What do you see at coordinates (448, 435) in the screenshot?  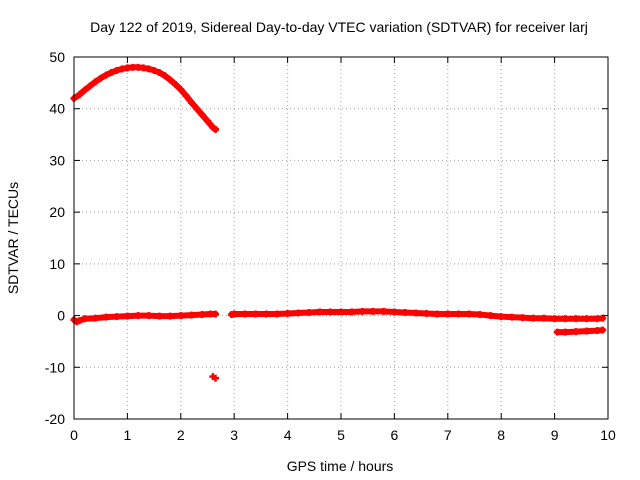 I see `x-tick-label: 7` at bounding box center [448, 435].